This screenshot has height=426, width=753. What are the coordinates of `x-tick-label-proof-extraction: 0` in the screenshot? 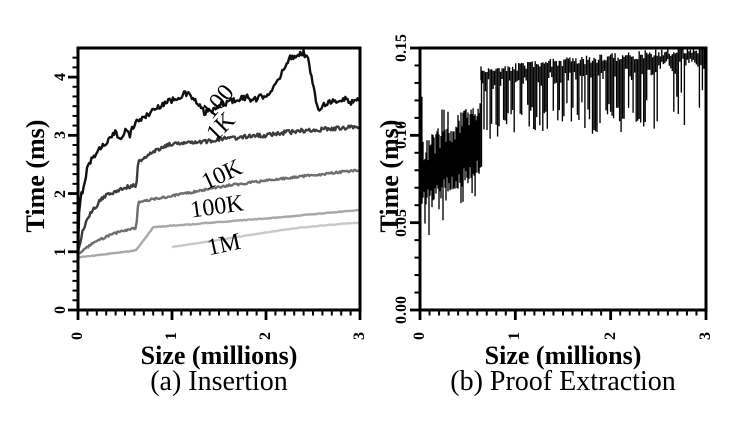 It's located at (419, 336).